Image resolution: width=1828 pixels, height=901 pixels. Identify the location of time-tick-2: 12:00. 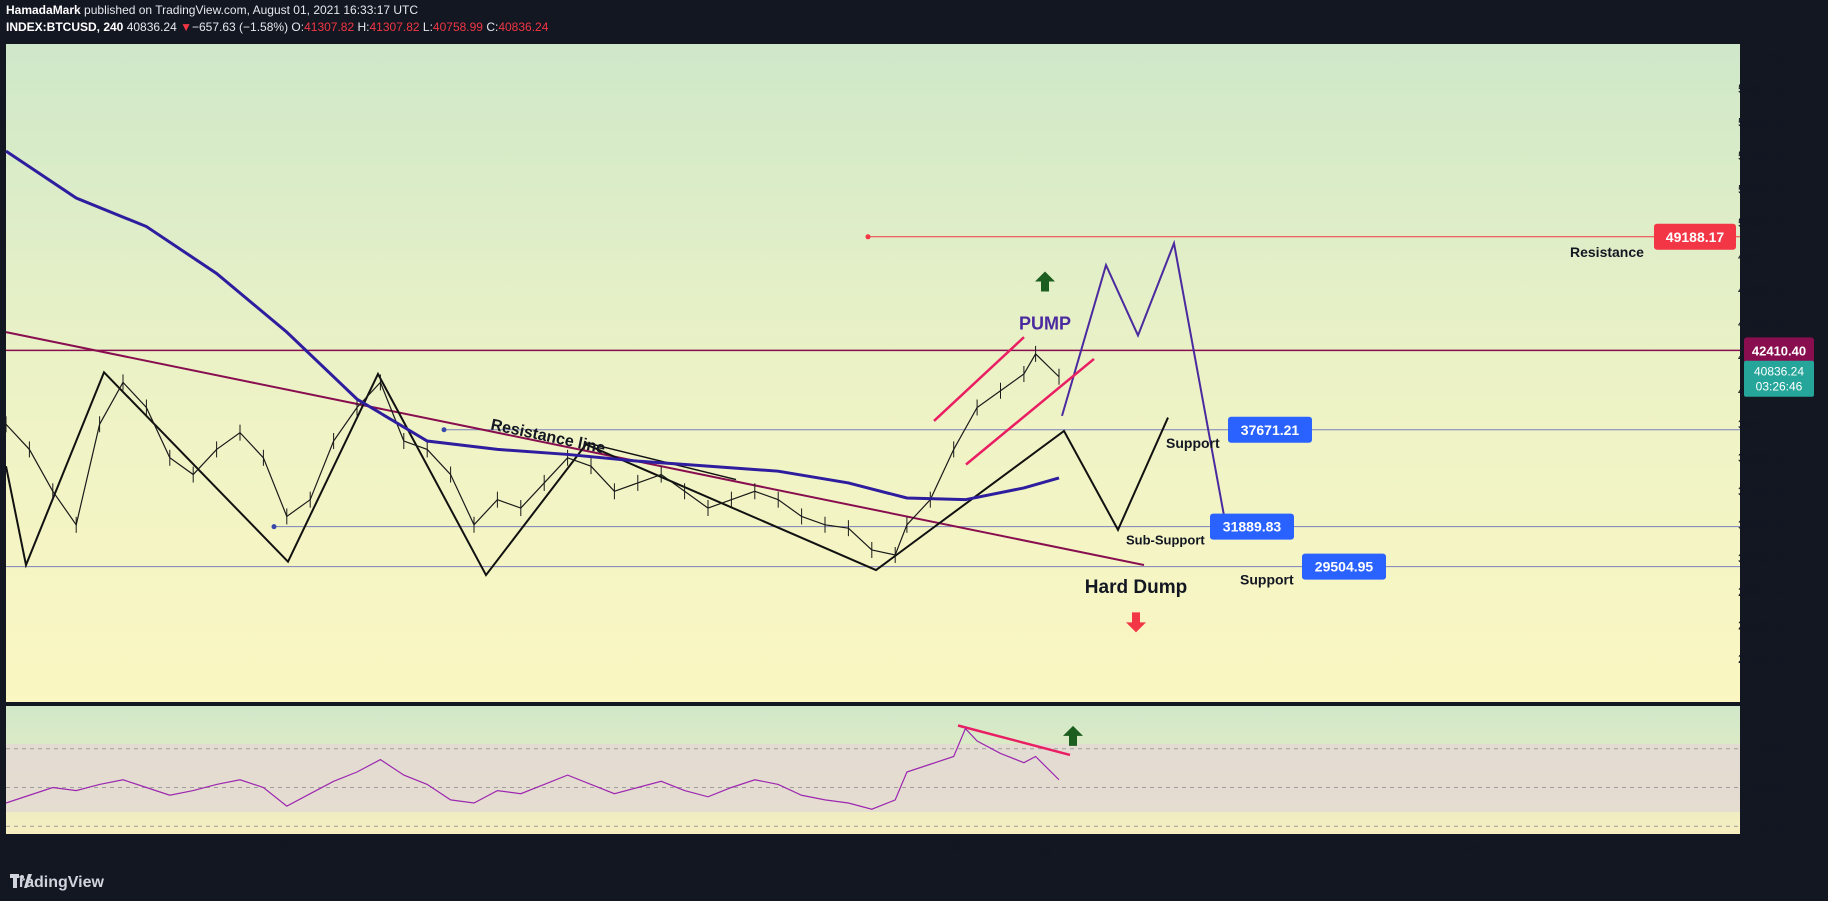
(276, 847).